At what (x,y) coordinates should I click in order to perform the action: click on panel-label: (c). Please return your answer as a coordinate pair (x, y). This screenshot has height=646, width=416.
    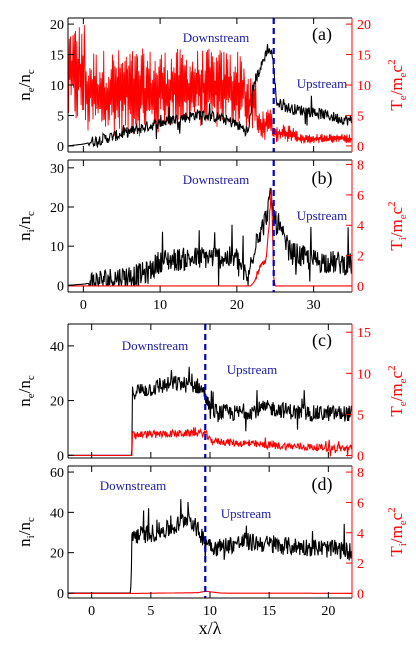
    Looking at the image, I should click on (322, 340).